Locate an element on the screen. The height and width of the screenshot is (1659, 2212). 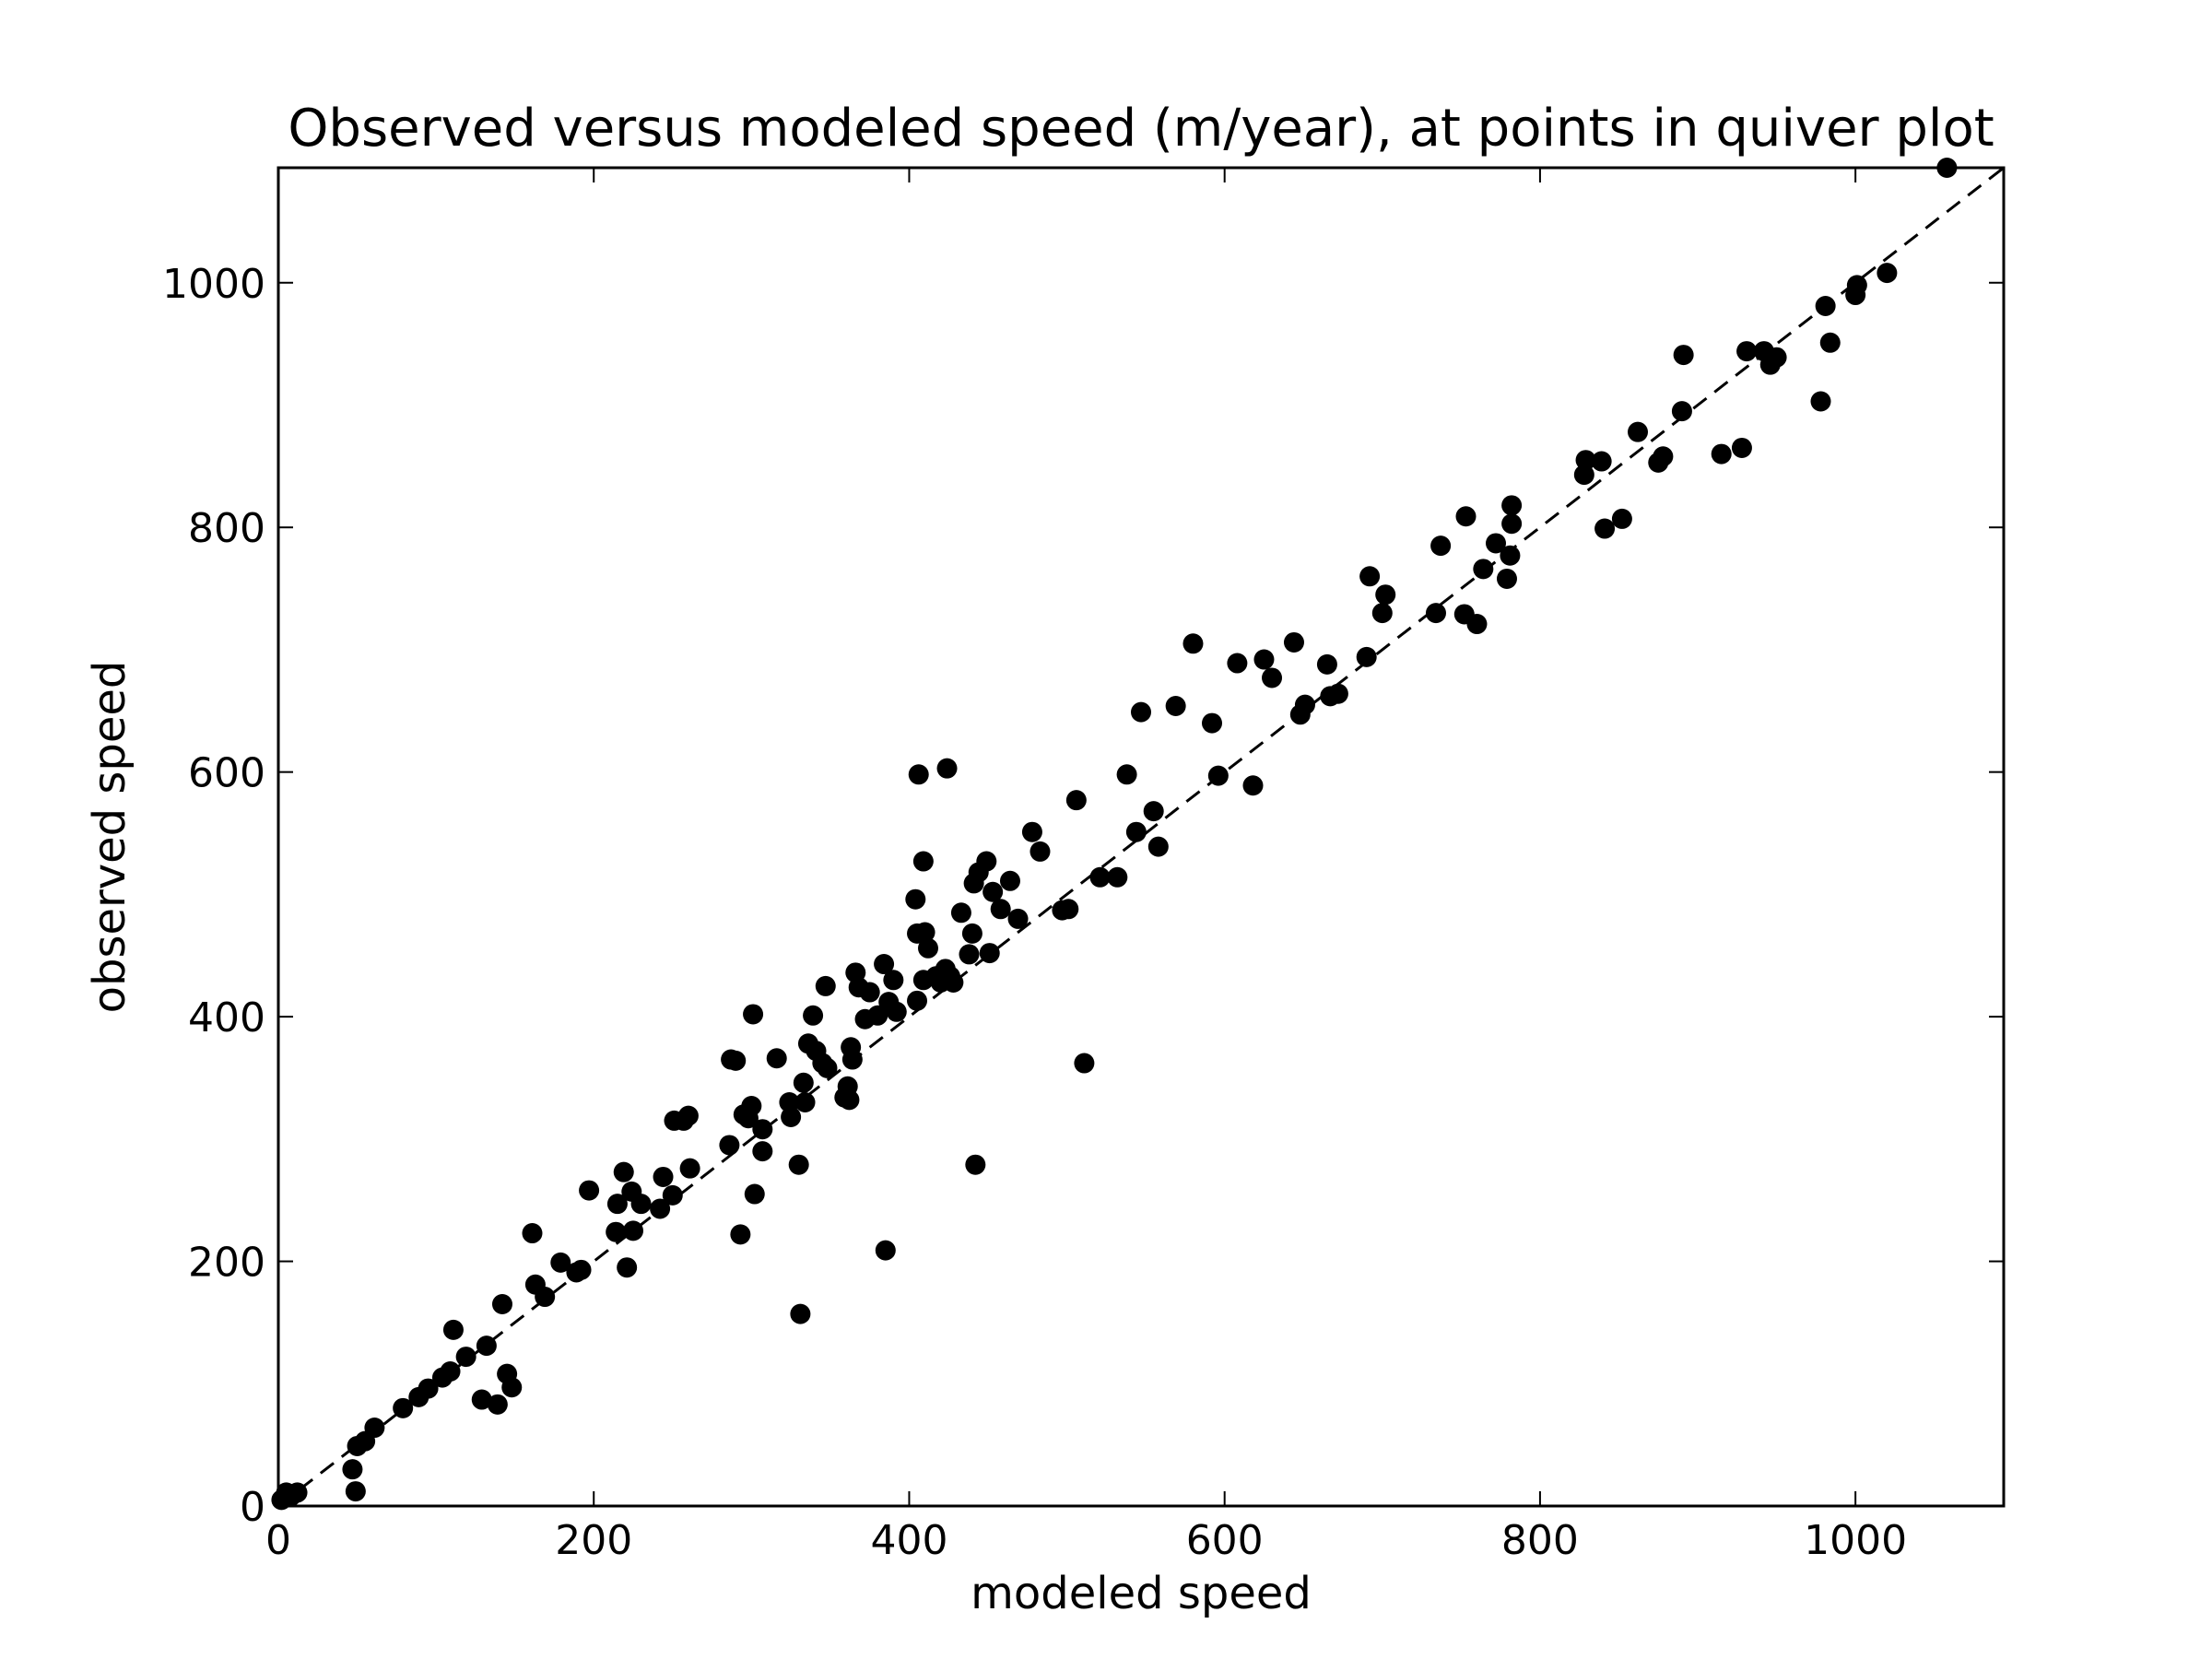
y-tick-label: 200 is located at coordinates (226, 1263).